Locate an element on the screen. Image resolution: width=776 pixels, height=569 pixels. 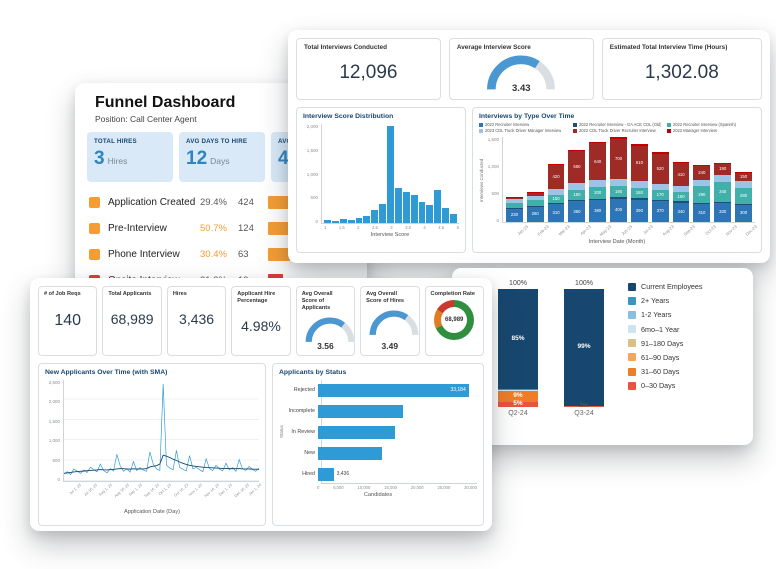
kpi-hires: Hires 3,436 is located at coordinates (196, 321).